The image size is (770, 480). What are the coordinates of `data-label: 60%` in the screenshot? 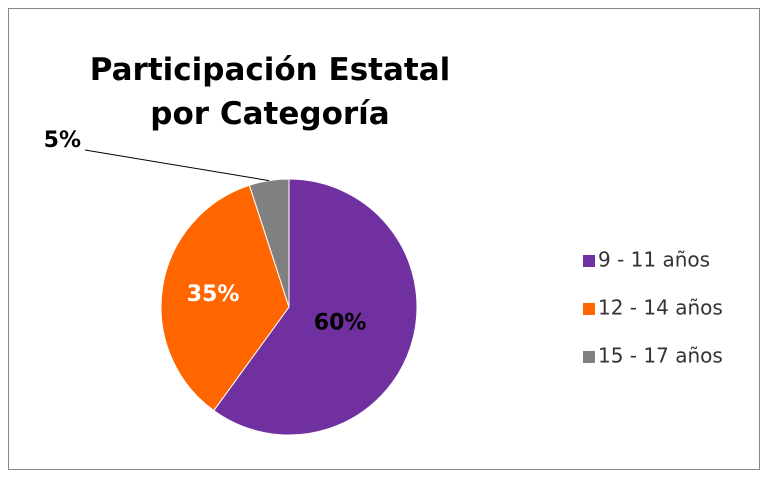 It's located at (340, 323).